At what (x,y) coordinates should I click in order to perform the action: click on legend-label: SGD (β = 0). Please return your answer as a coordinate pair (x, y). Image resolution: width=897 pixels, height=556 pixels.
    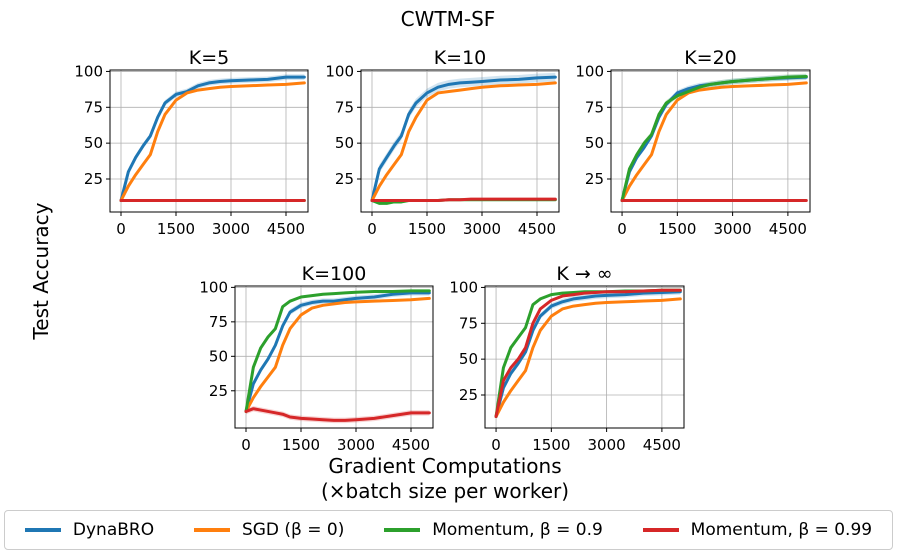
    Looking at the image, I should click on (293, 530).